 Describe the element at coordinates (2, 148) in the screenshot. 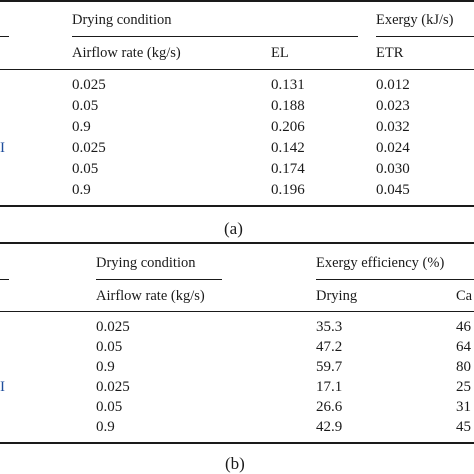

I see `table-a-side-mark: I` at that location.